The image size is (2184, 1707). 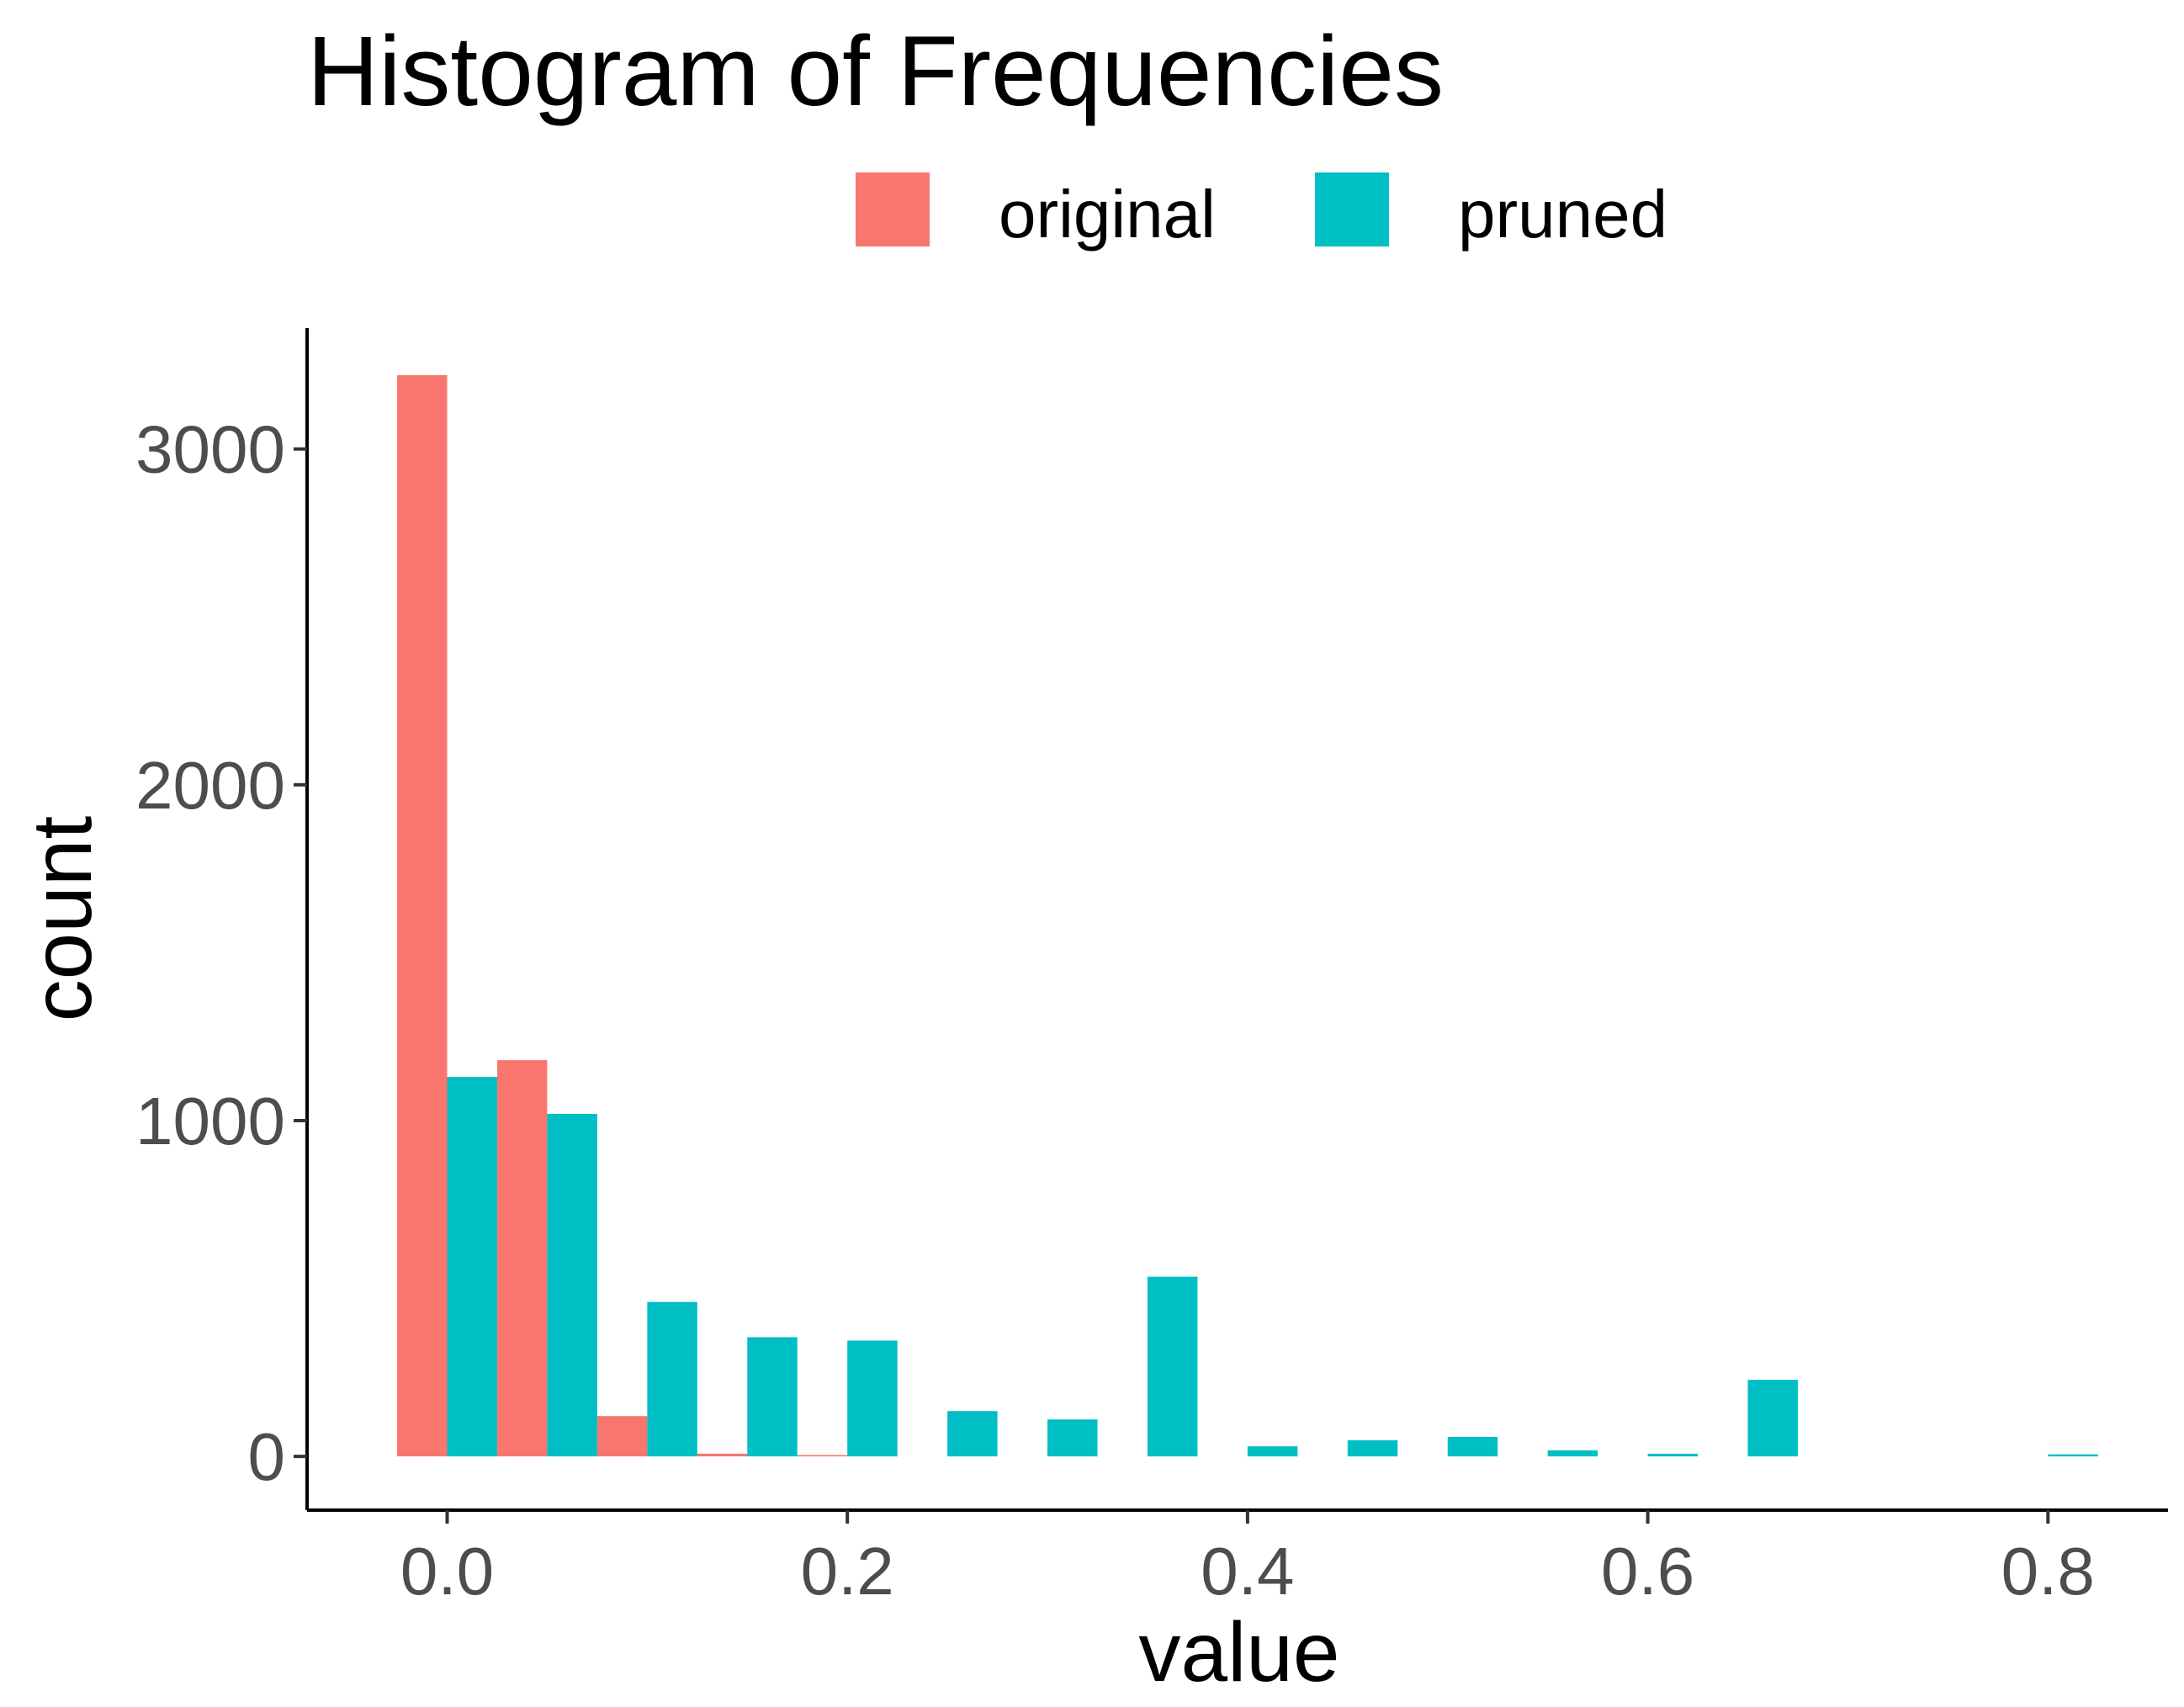 I want to click on x-tick-label: 0.8, so click(x=2048, y=1571).